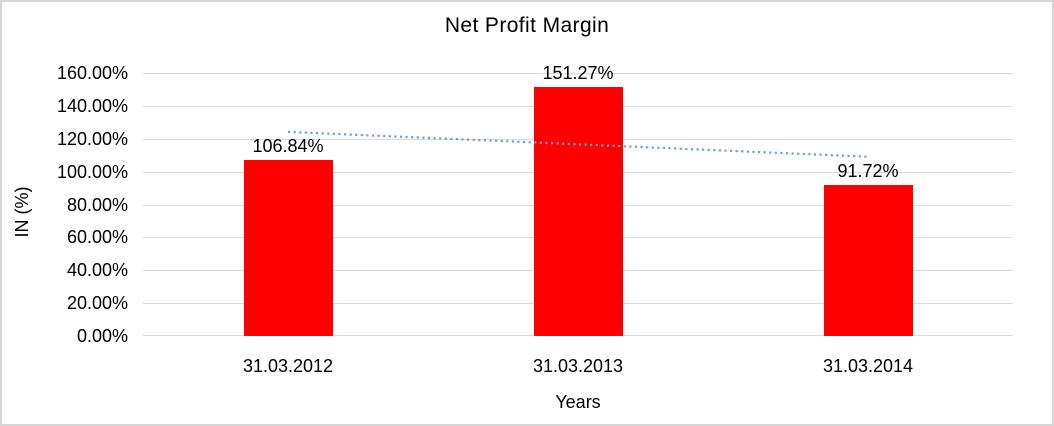 This screenshot has height=426, width=1054. What do you see at coordinates (578, 211) in the screenshot?
I see `bar-31.03.2013` at bounding box center [578, 211].